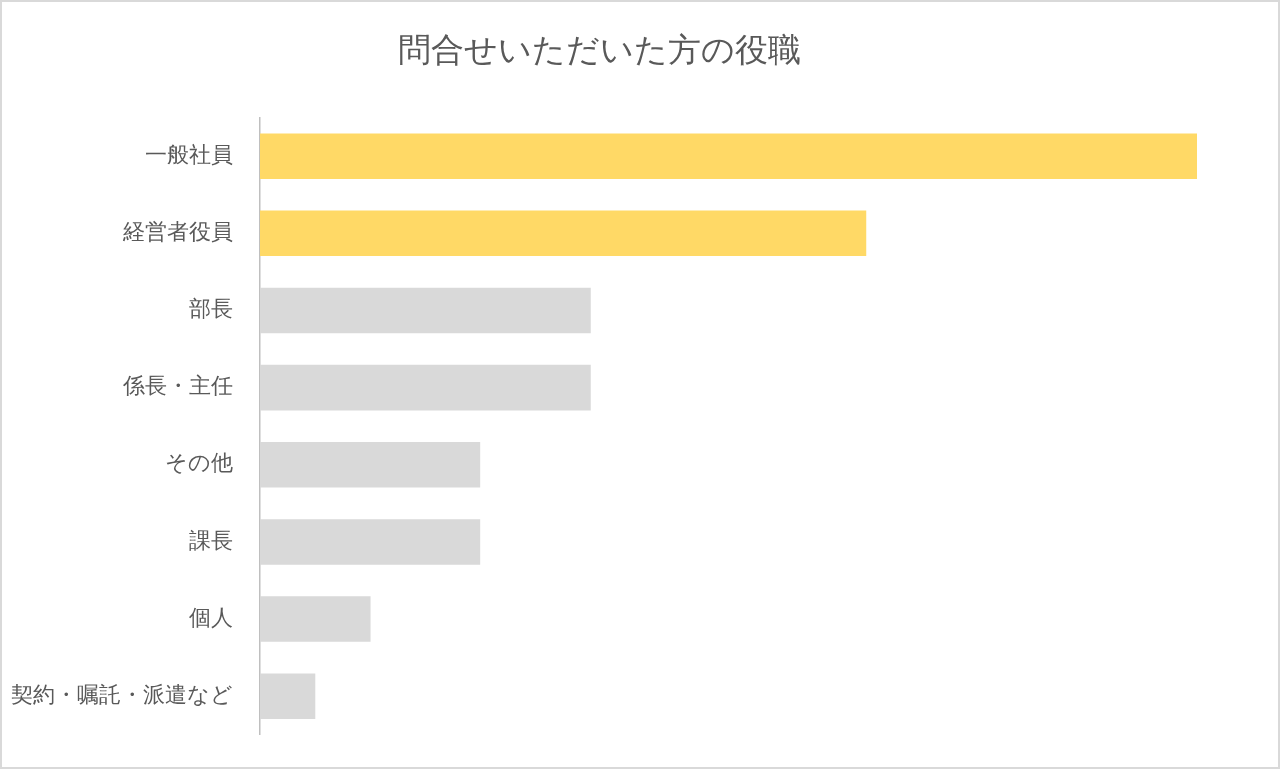 The width and height of the screenshot is (1280, 769). Describe the element at coordinates (211, 309) in the screenshot. I see `y-tick-label: 部長` at that location.